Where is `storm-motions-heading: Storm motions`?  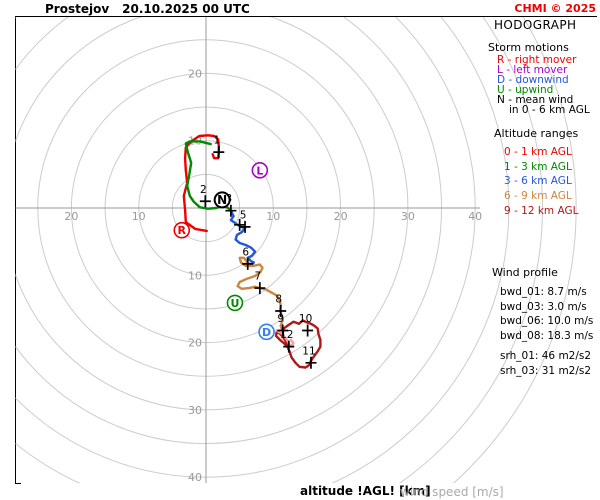
storm-motions-heading: Storm motions is located at coordinates (528, 47).